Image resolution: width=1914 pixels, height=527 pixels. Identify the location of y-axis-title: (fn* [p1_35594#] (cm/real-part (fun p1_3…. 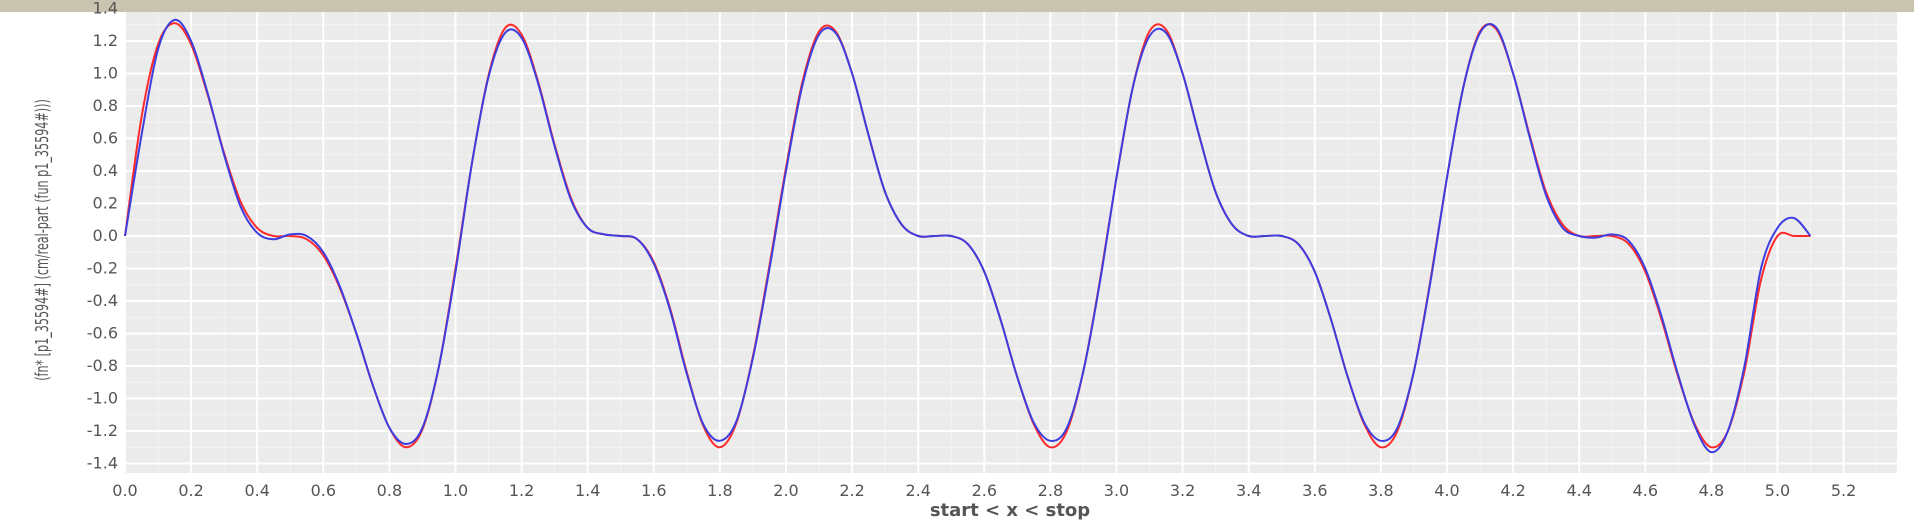
(42, 240).